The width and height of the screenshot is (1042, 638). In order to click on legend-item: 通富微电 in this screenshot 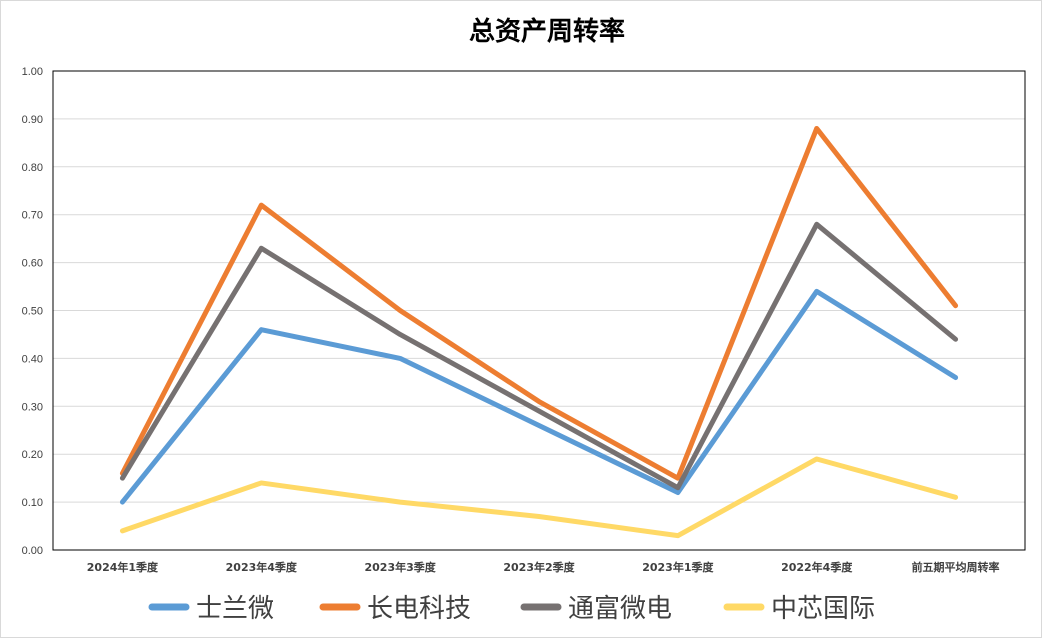, I will do `click(596, 609)`.